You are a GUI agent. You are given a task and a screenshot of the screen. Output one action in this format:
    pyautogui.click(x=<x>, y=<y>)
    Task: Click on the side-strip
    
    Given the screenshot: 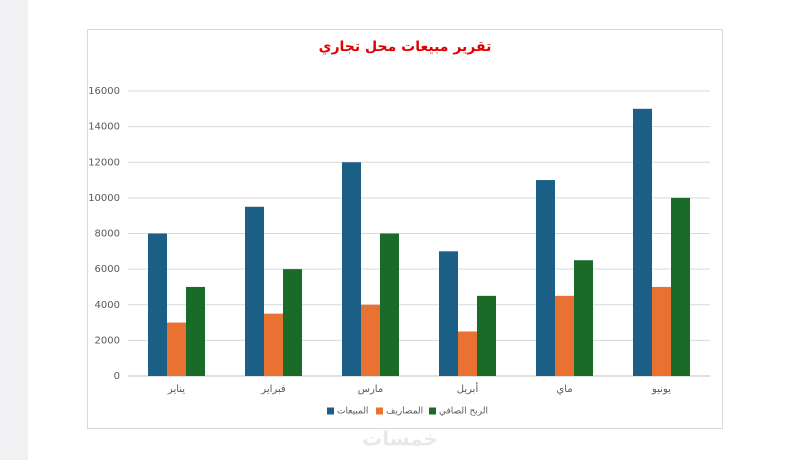 What is the action you would take?
    pyautogui.click(x=14, y=230)
    